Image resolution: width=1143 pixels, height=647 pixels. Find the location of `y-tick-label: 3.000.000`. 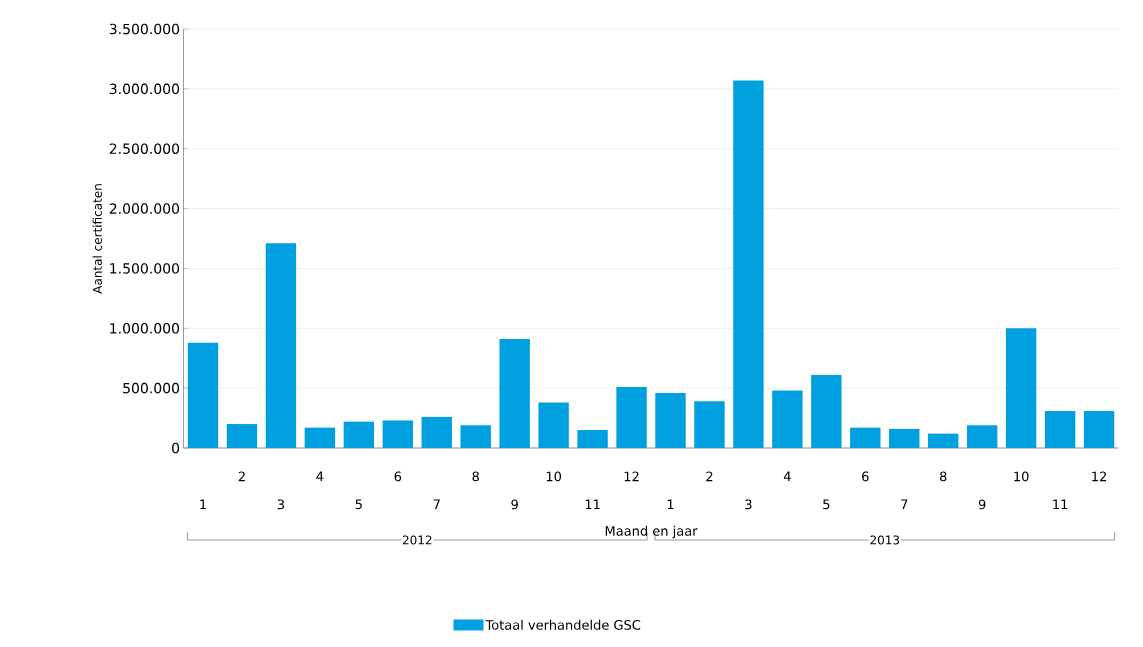

y-tick-label: 3.000.000 is located at coordinates (144, 89).